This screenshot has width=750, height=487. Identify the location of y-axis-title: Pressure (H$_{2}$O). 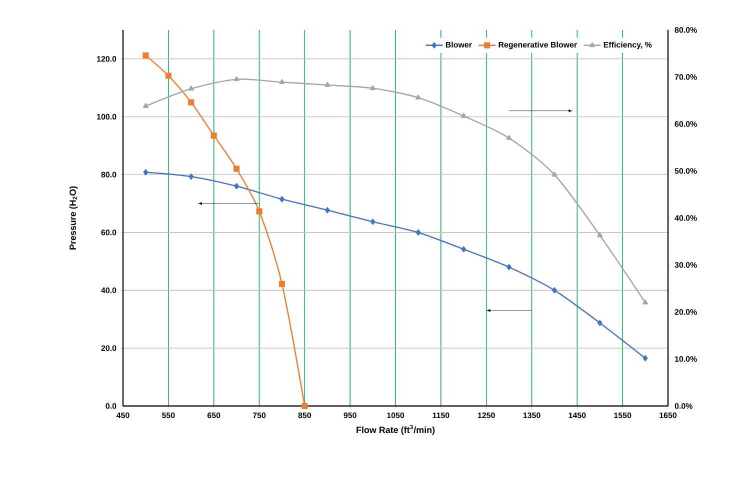
(73, 218).